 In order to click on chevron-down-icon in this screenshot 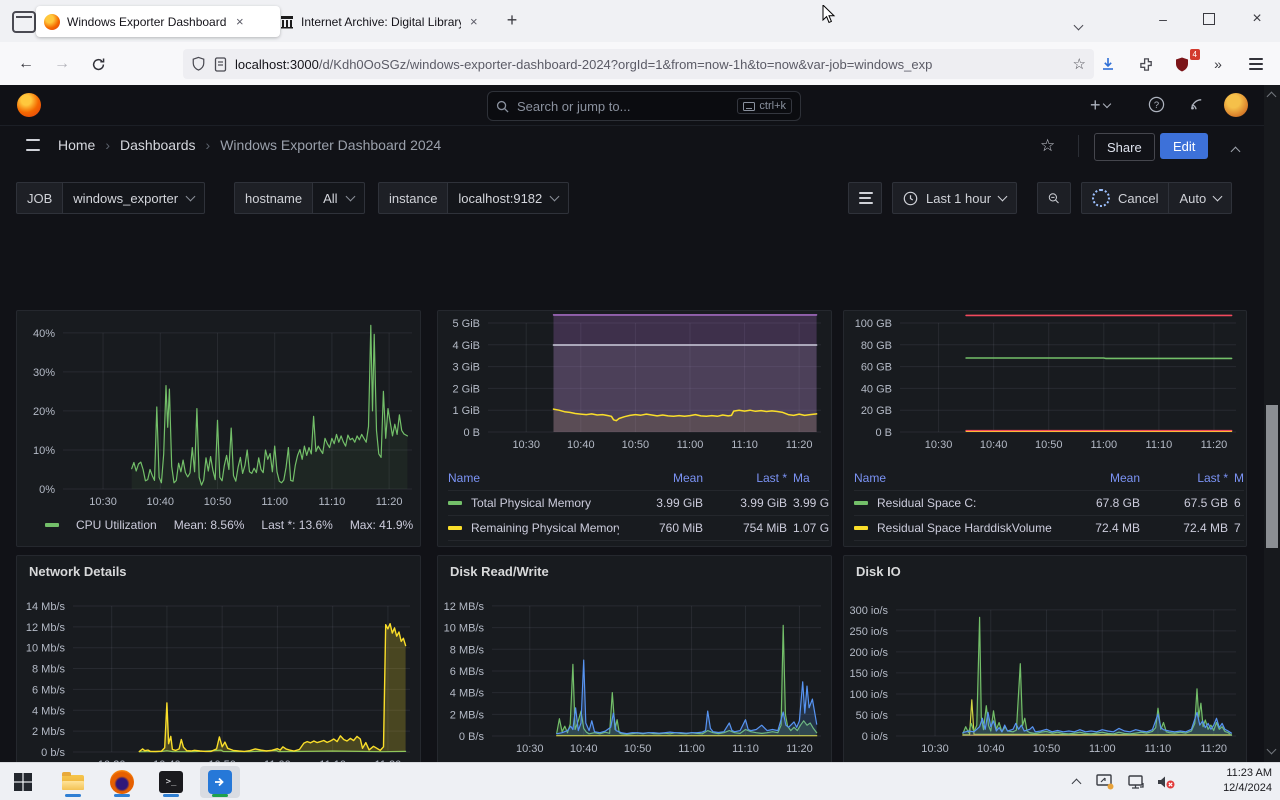, I will do `click(554, 196)`.